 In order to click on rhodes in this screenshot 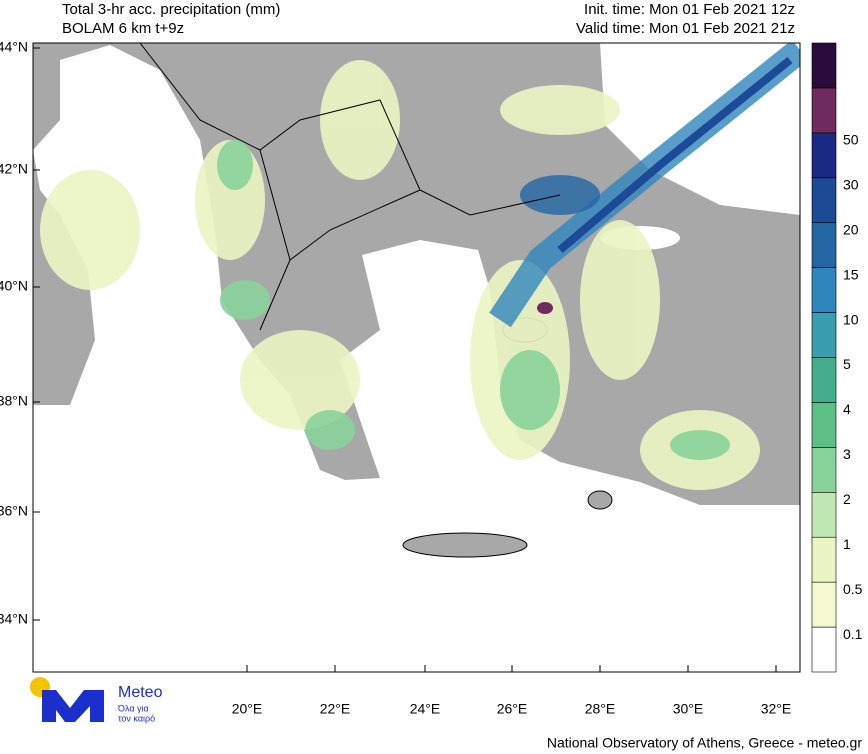, I will do `click(600, 500)`.